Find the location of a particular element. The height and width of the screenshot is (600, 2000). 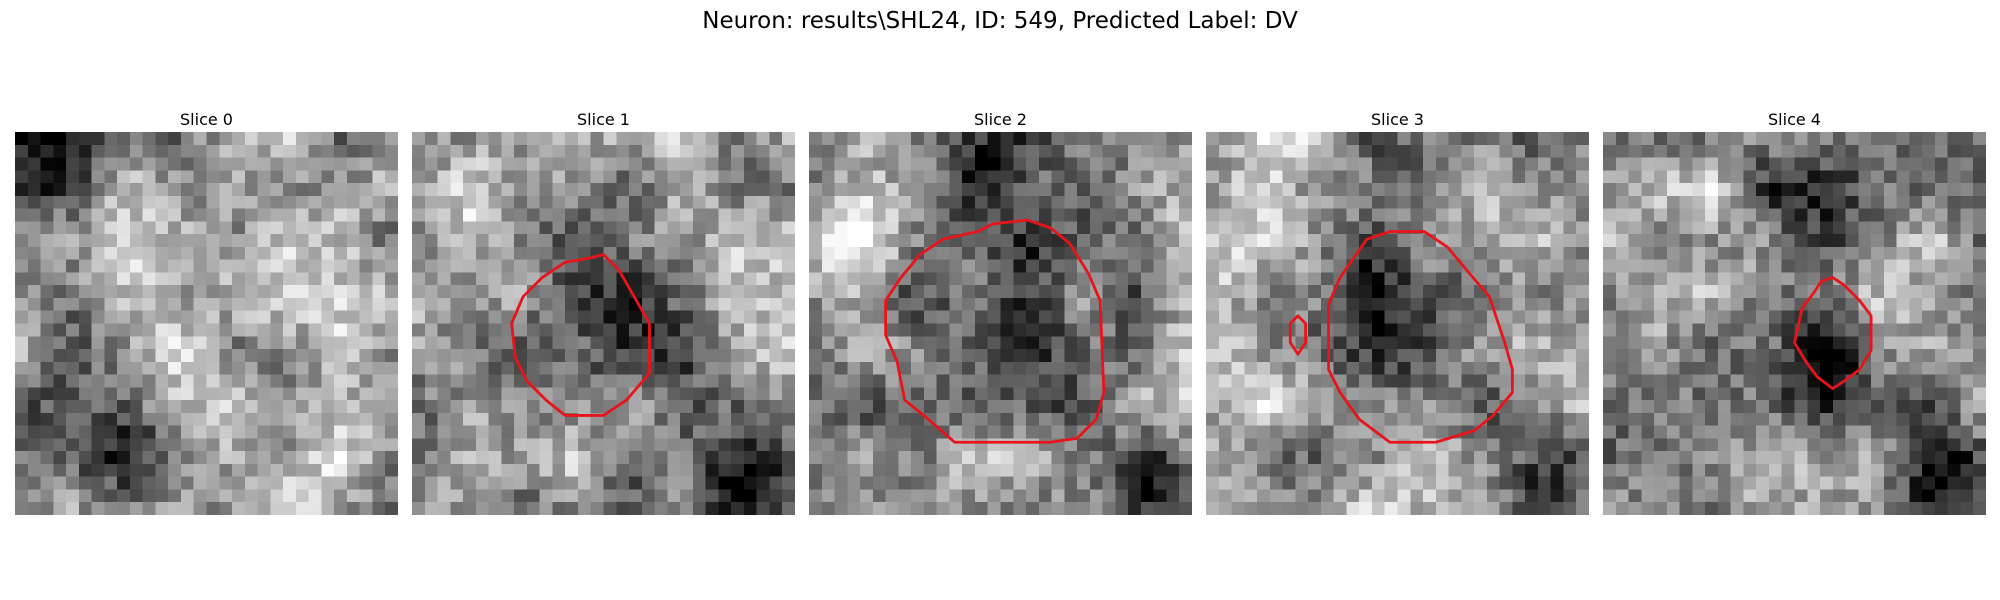

slice-title: Slice 1 is located at coordinates (603, 119).